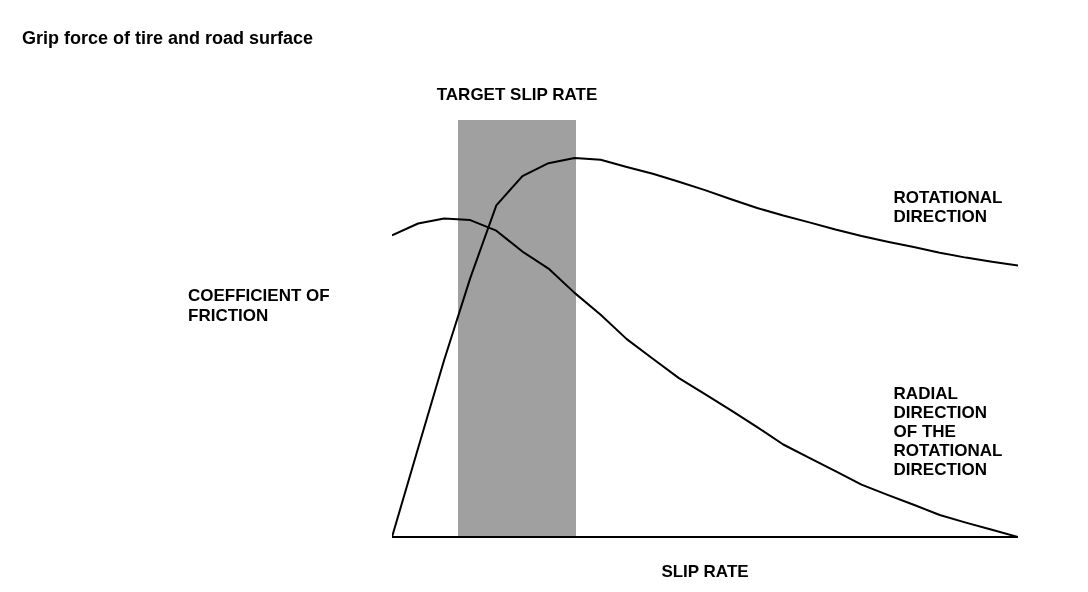  Describe the element at coordinates (948, 206) in the screenshot. I see `series-label: ROTATIONAL DIRECTION` at that location.